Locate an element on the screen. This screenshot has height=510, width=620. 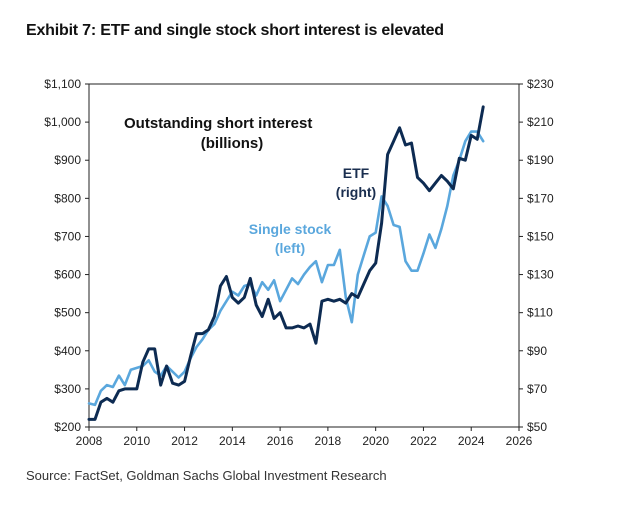
right-y-tick-label: $190 is located at coordinates (540, 160).